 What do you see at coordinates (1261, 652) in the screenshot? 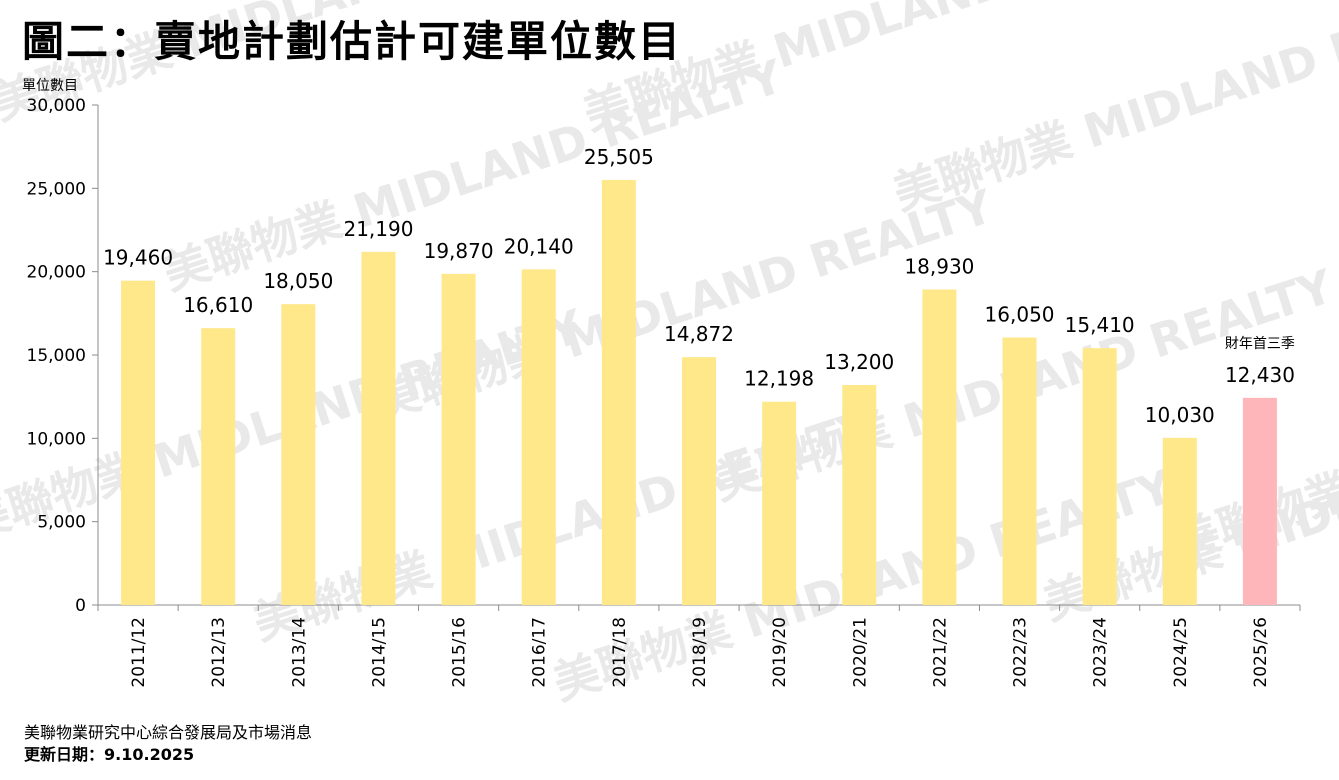
I see `x-tick-label: 2025/26` at bounding box center [1261, 652].